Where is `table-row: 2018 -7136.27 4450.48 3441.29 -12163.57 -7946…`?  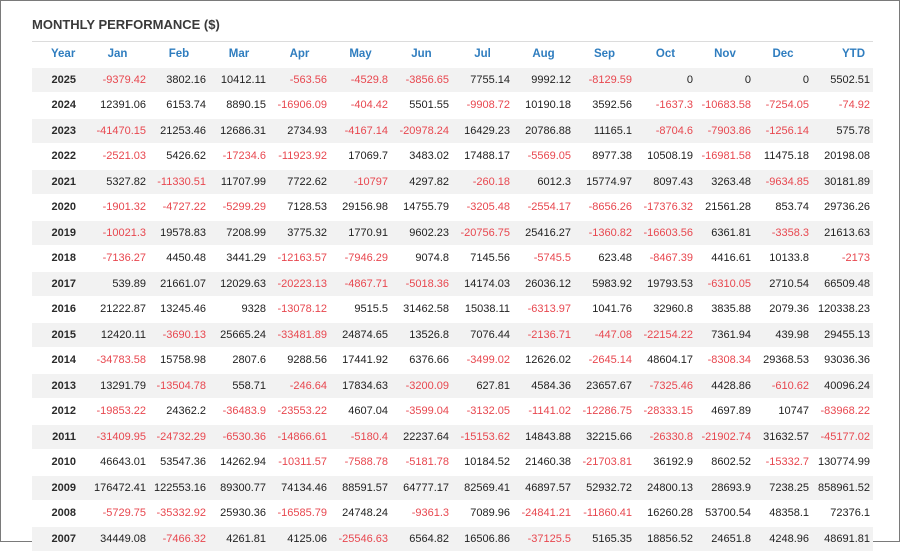
table-row: 2018 -7136.27 4450.48 3441.29 -12163.57 -7946… is located at coordinates (452, 258).